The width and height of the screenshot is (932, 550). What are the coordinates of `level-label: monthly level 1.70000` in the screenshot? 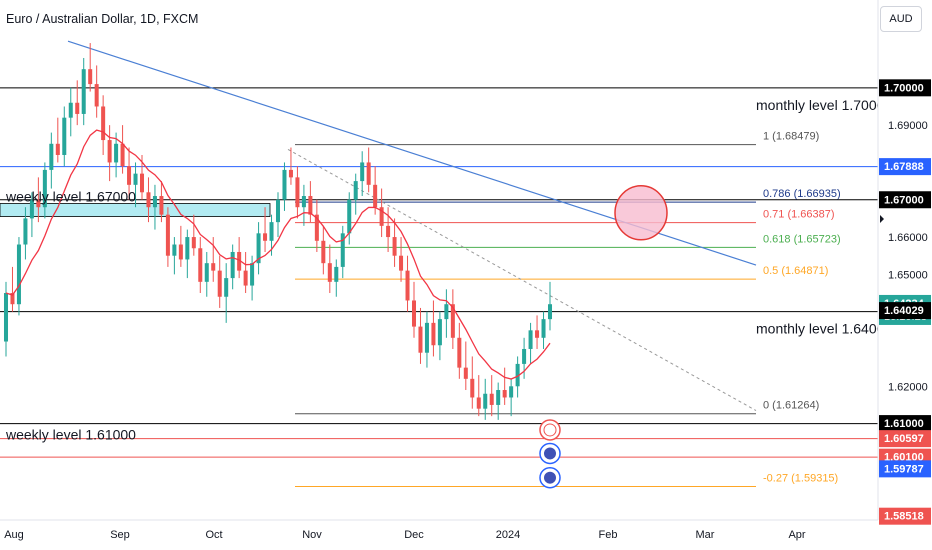 It's located at (824, 105).